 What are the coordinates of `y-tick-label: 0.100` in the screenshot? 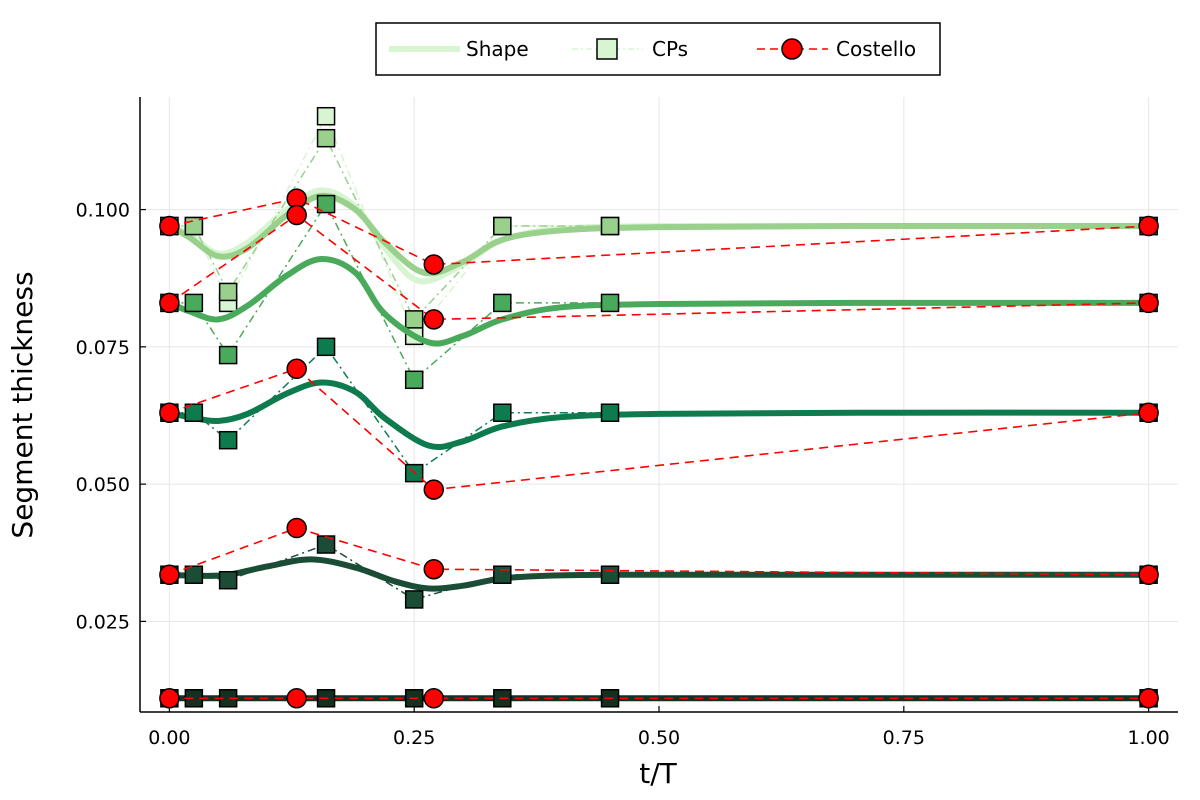 It's located at (103, 211).